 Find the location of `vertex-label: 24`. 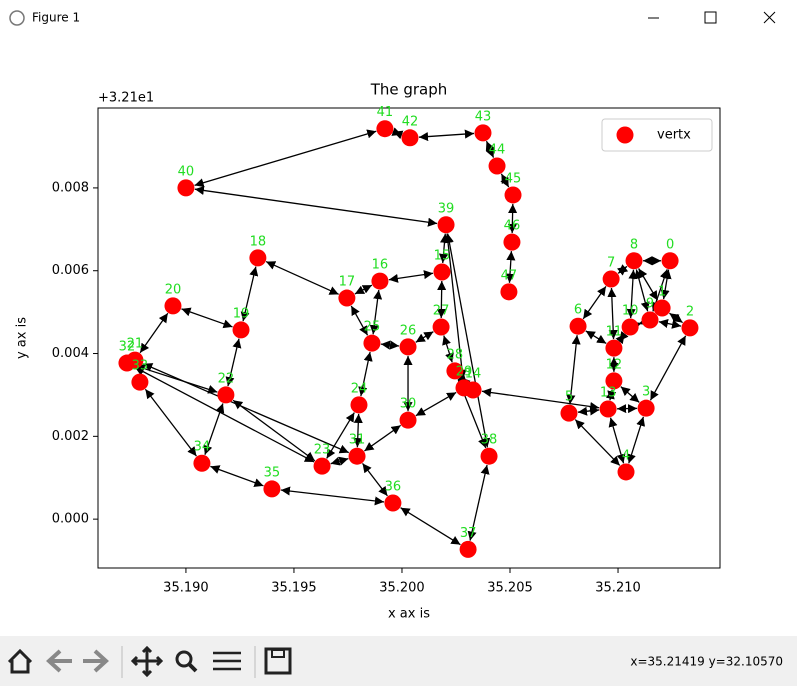

vertex-label: 24 is located at coordinates (359, 388).